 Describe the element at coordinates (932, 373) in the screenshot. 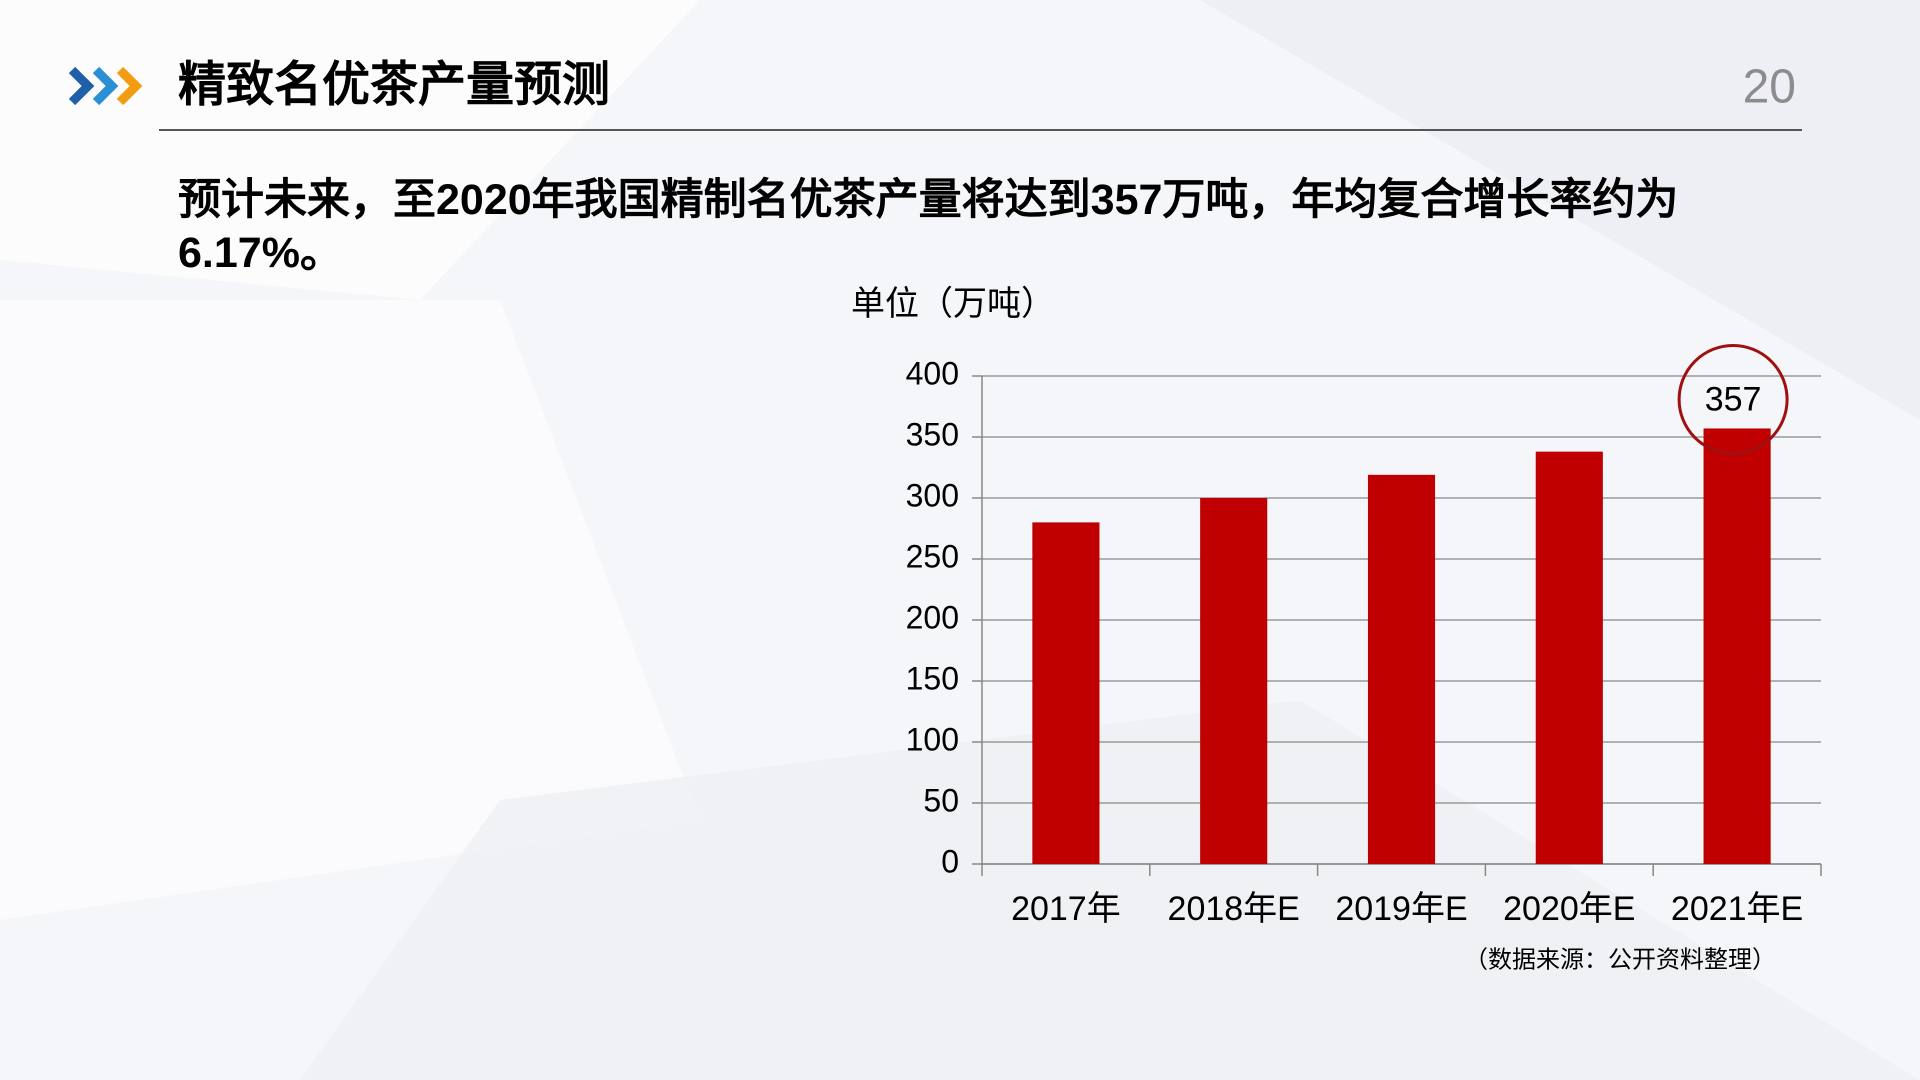

I see `y-tick-label: 400` at that location.